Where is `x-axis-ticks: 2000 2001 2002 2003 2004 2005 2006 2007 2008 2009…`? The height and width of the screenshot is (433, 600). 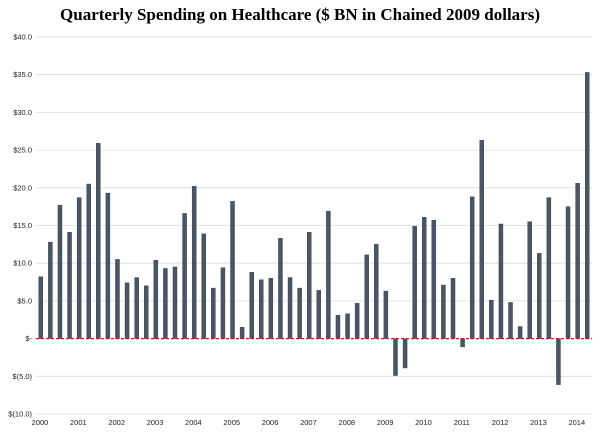 x-axis-ticks: 2000 2001 2002 2003 2004 2005 2006 2007 2008 2009… is located at coordinates (309, 422).